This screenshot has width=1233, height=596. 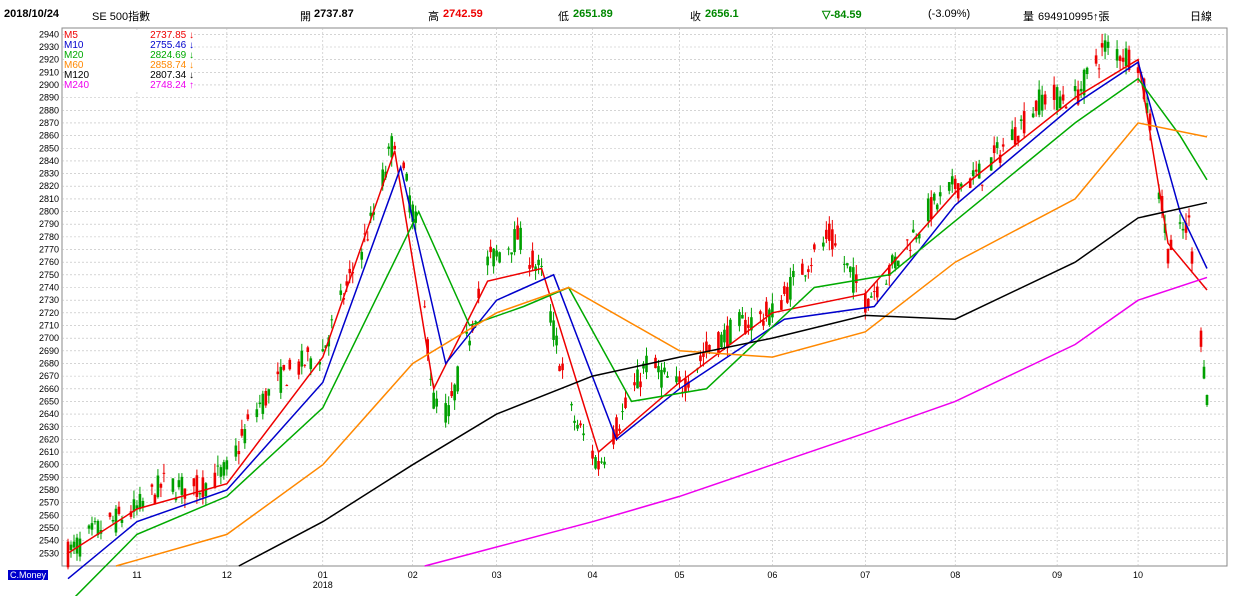 What do you see at coordinates (191, 75) in the screenshot?
I see `arrow-down-icon: ↓` at bounding box center [191, 75].